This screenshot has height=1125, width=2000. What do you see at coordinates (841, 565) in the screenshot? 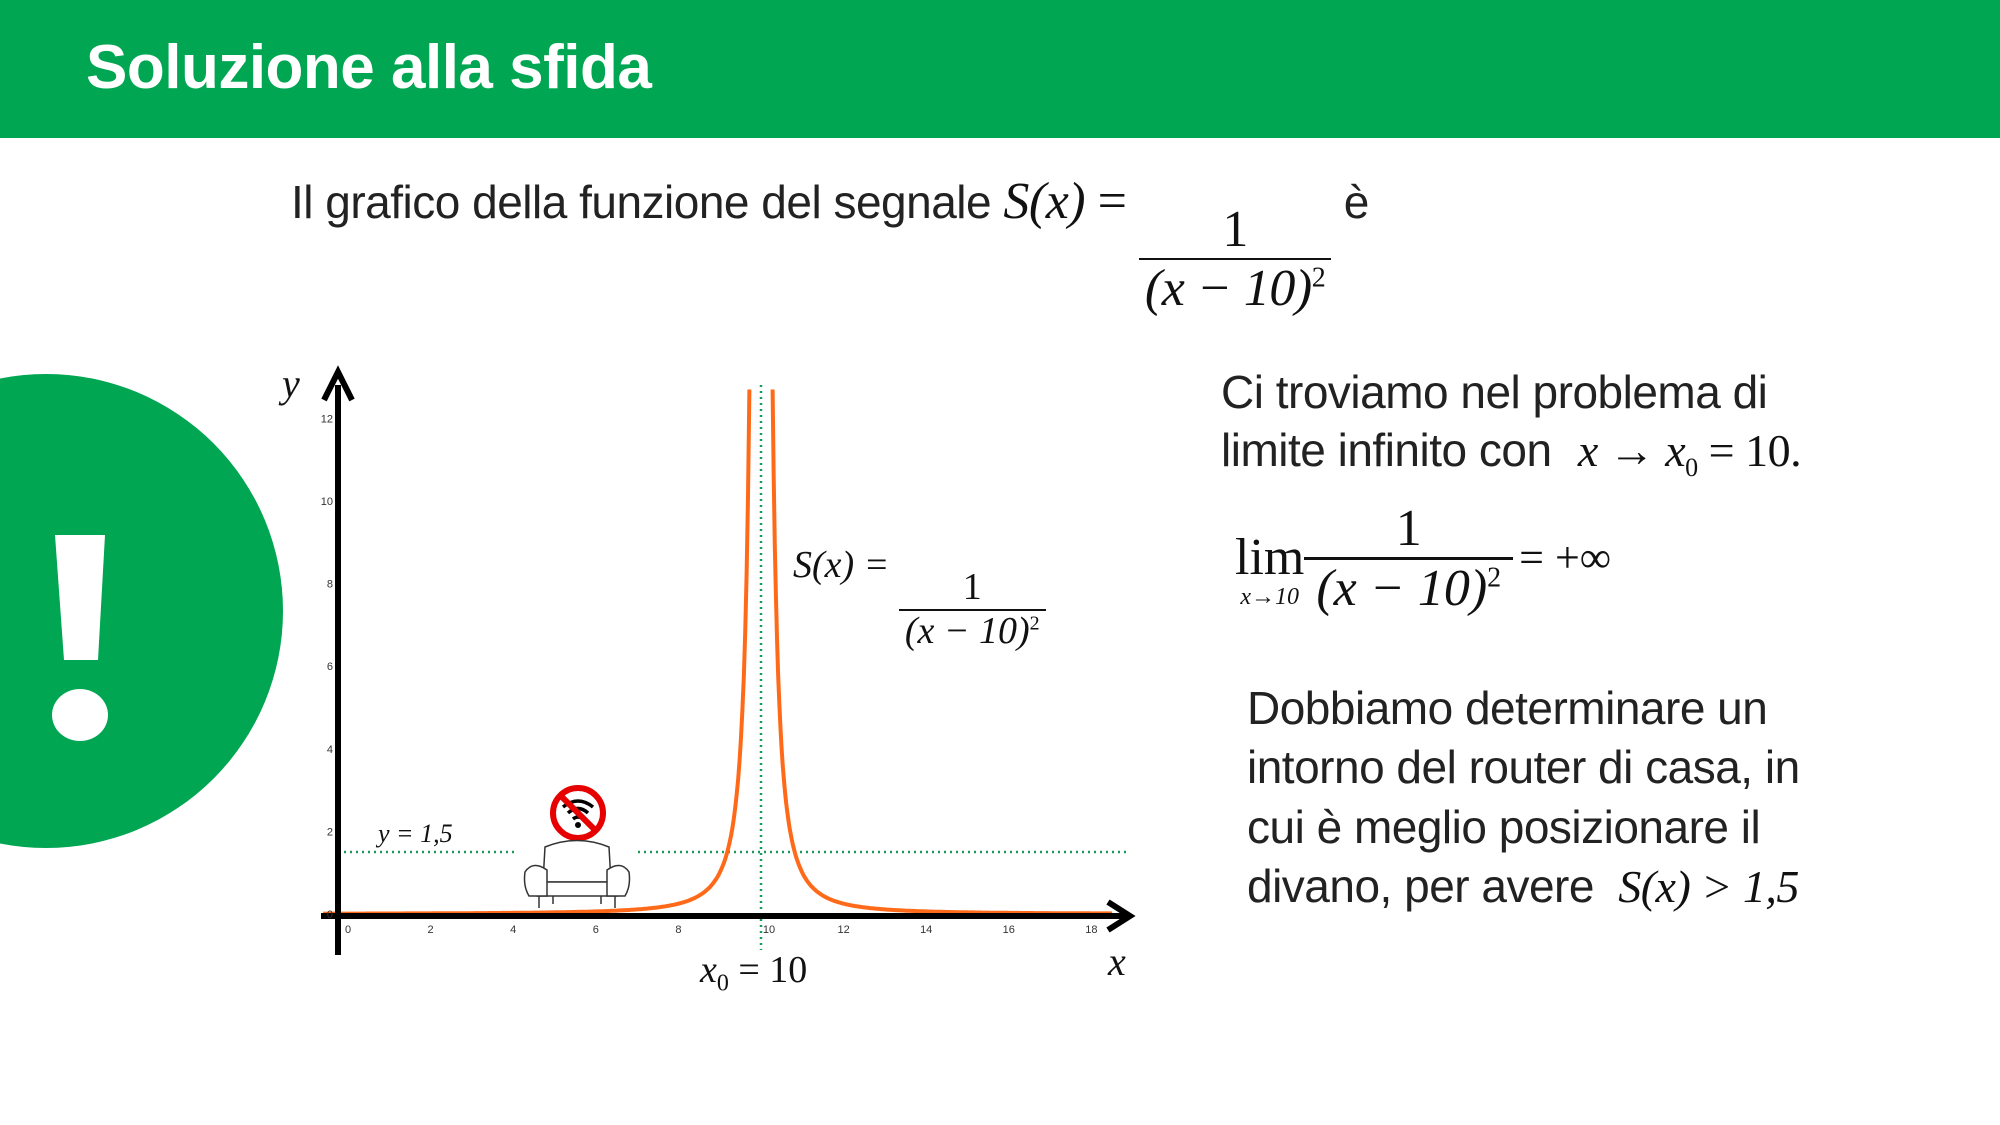
I see `curve-func: S(x) =` at bounding box center [841, 565].